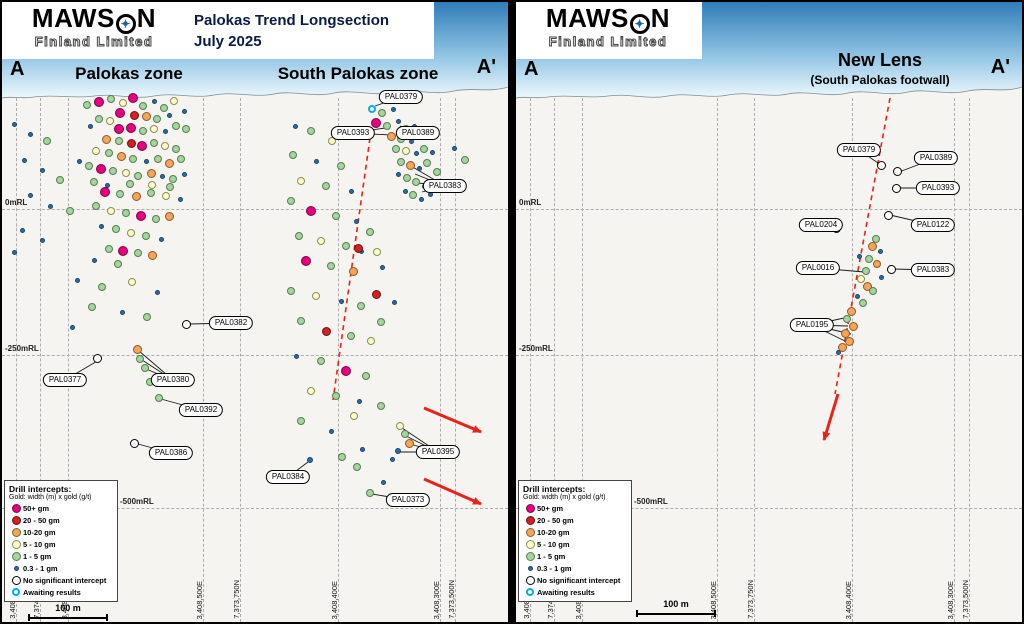  Describe the element at coordinates (579, 580) in the screenshot. I see `legend-item-label: No significant intercept` at that location.